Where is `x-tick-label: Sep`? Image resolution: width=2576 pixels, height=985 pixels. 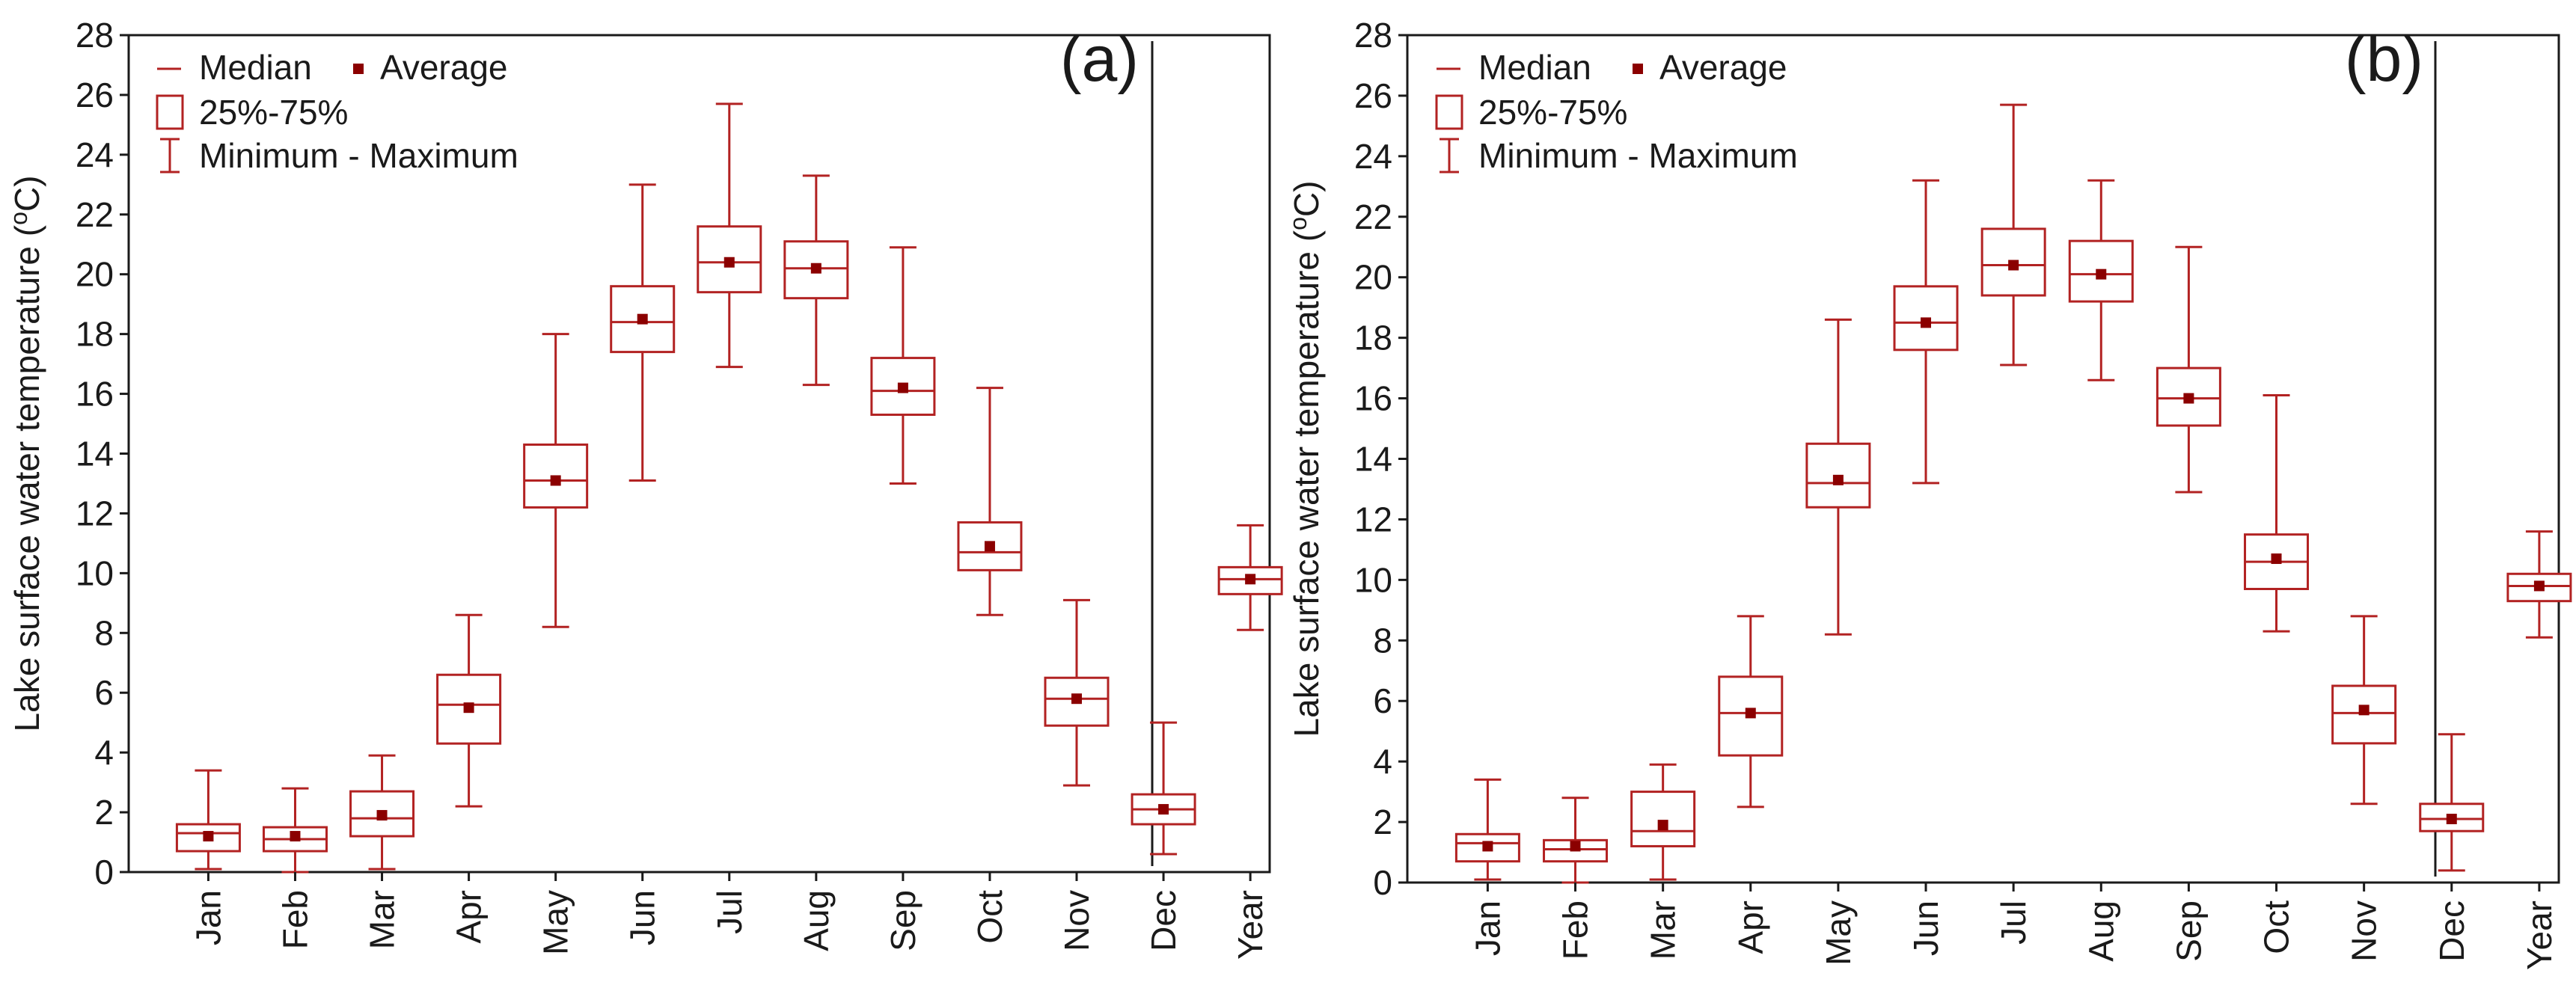
x-tick-label: Sep is located at coordinates (2188, 931).